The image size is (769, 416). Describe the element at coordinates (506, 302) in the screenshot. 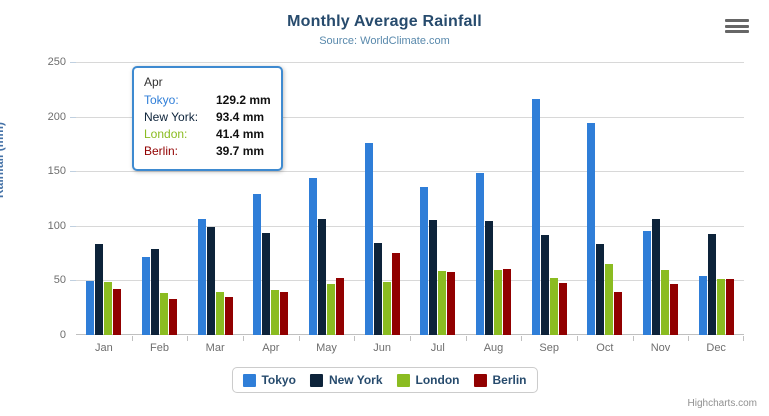

I see `bar-berlin-aug` at that location.